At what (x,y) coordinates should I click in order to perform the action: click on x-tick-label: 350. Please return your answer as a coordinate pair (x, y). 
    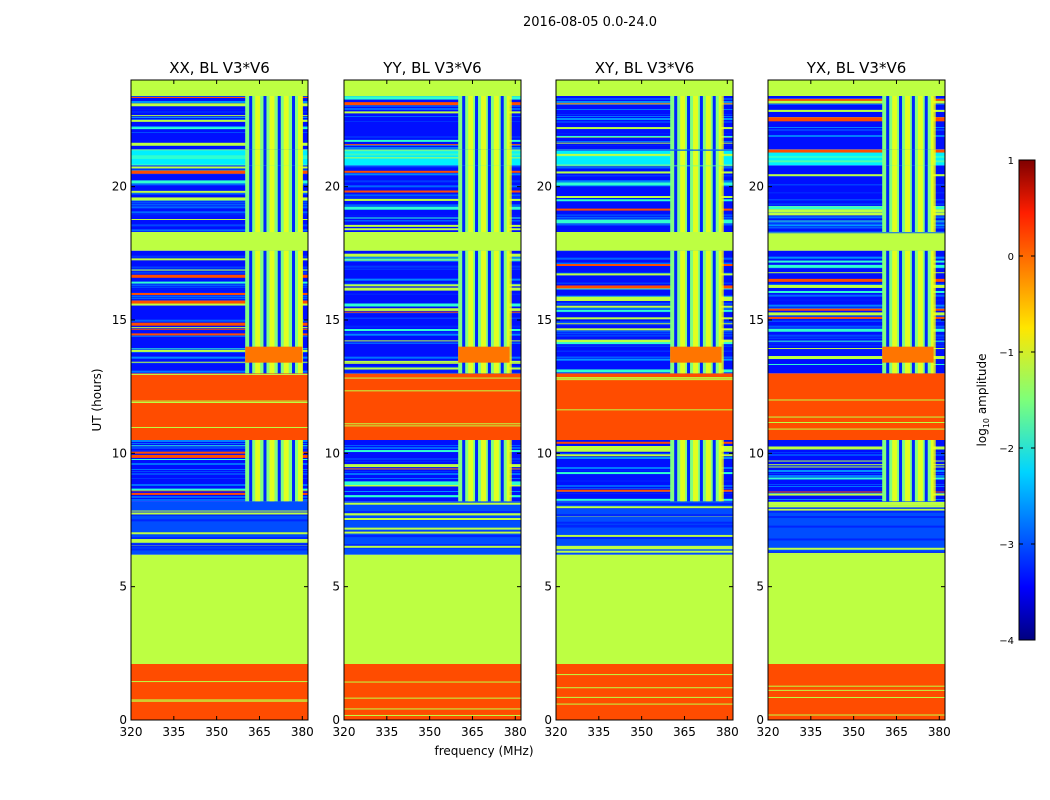
    Looking at the image, I should click on (641, 732).